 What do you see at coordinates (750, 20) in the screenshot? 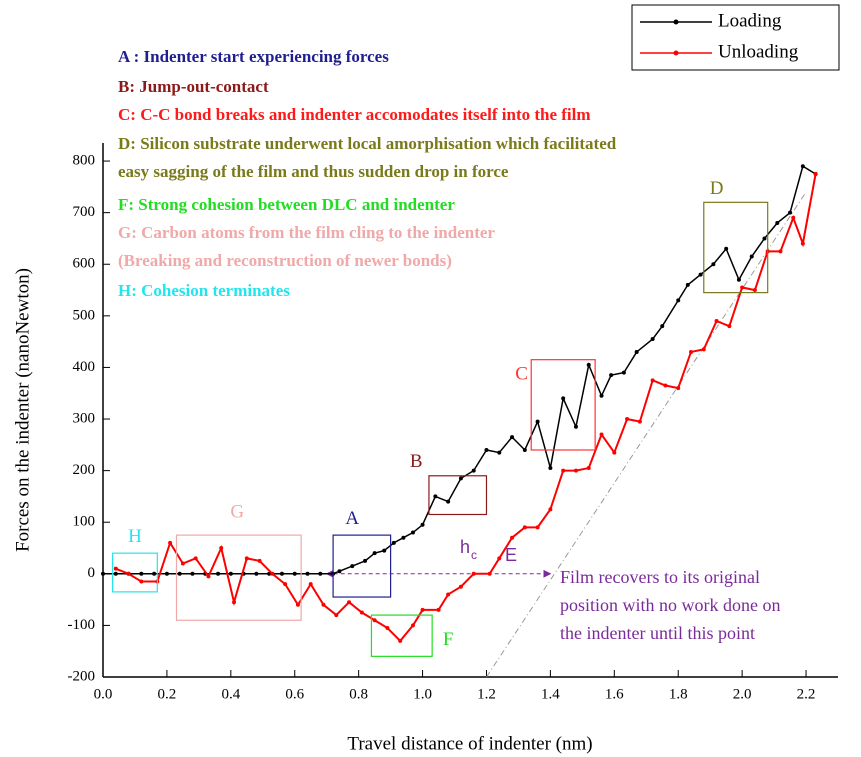
I see `legend-label: Loading` at bounding box center [750, 20].